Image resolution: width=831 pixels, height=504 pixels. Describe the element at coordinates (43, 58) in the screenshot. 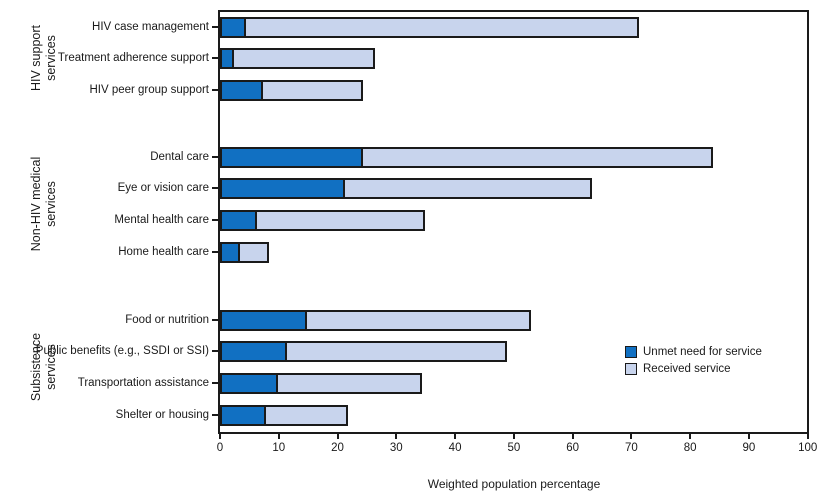

I see `group-label: HIV support services` at that location.